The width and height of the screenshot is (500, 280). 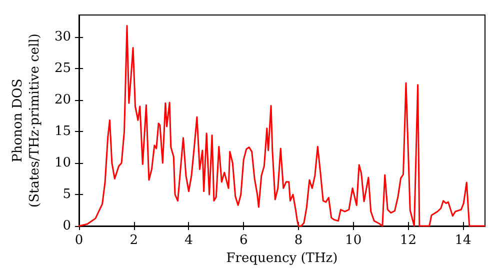 I want to click on x-tick-label: 2, so click(x=134, y=240).